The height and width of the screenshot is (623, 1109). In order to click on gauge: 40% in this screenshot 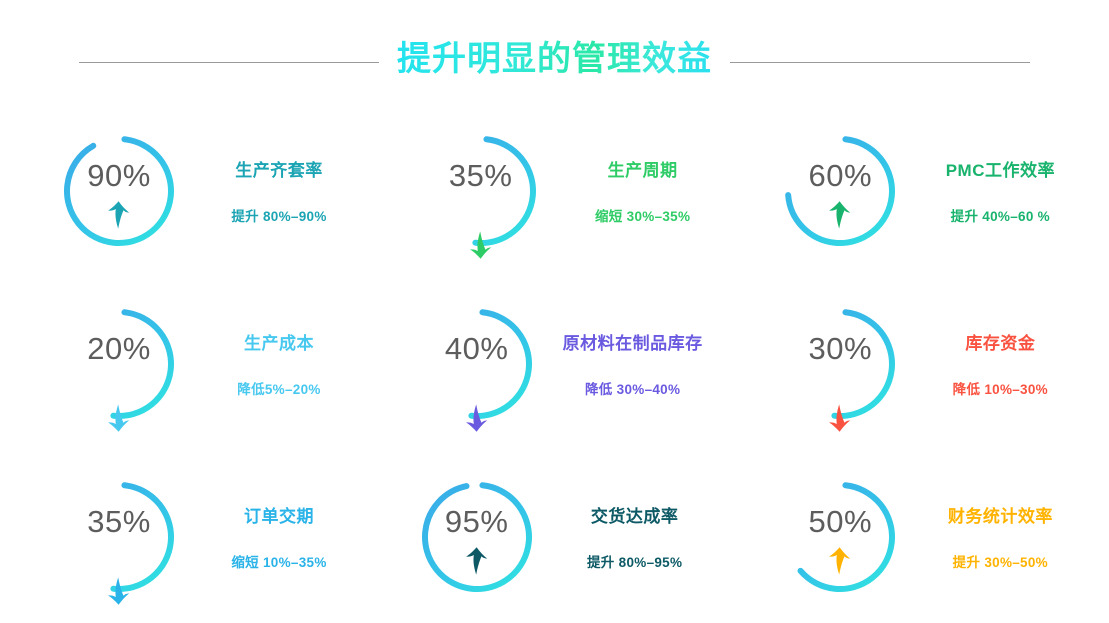, I will do `click(477, 368)`.